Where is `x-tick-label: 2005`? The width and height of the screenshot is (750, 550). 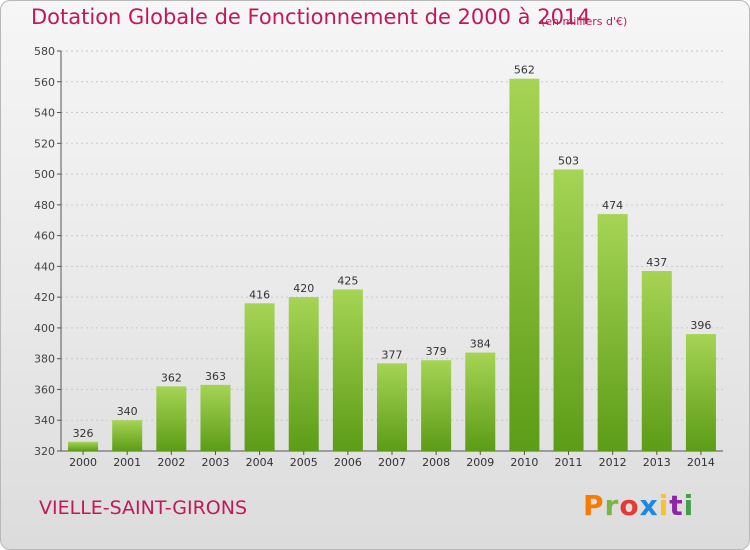 x-tick-label: 2005 is located at coordinates (304, 462).